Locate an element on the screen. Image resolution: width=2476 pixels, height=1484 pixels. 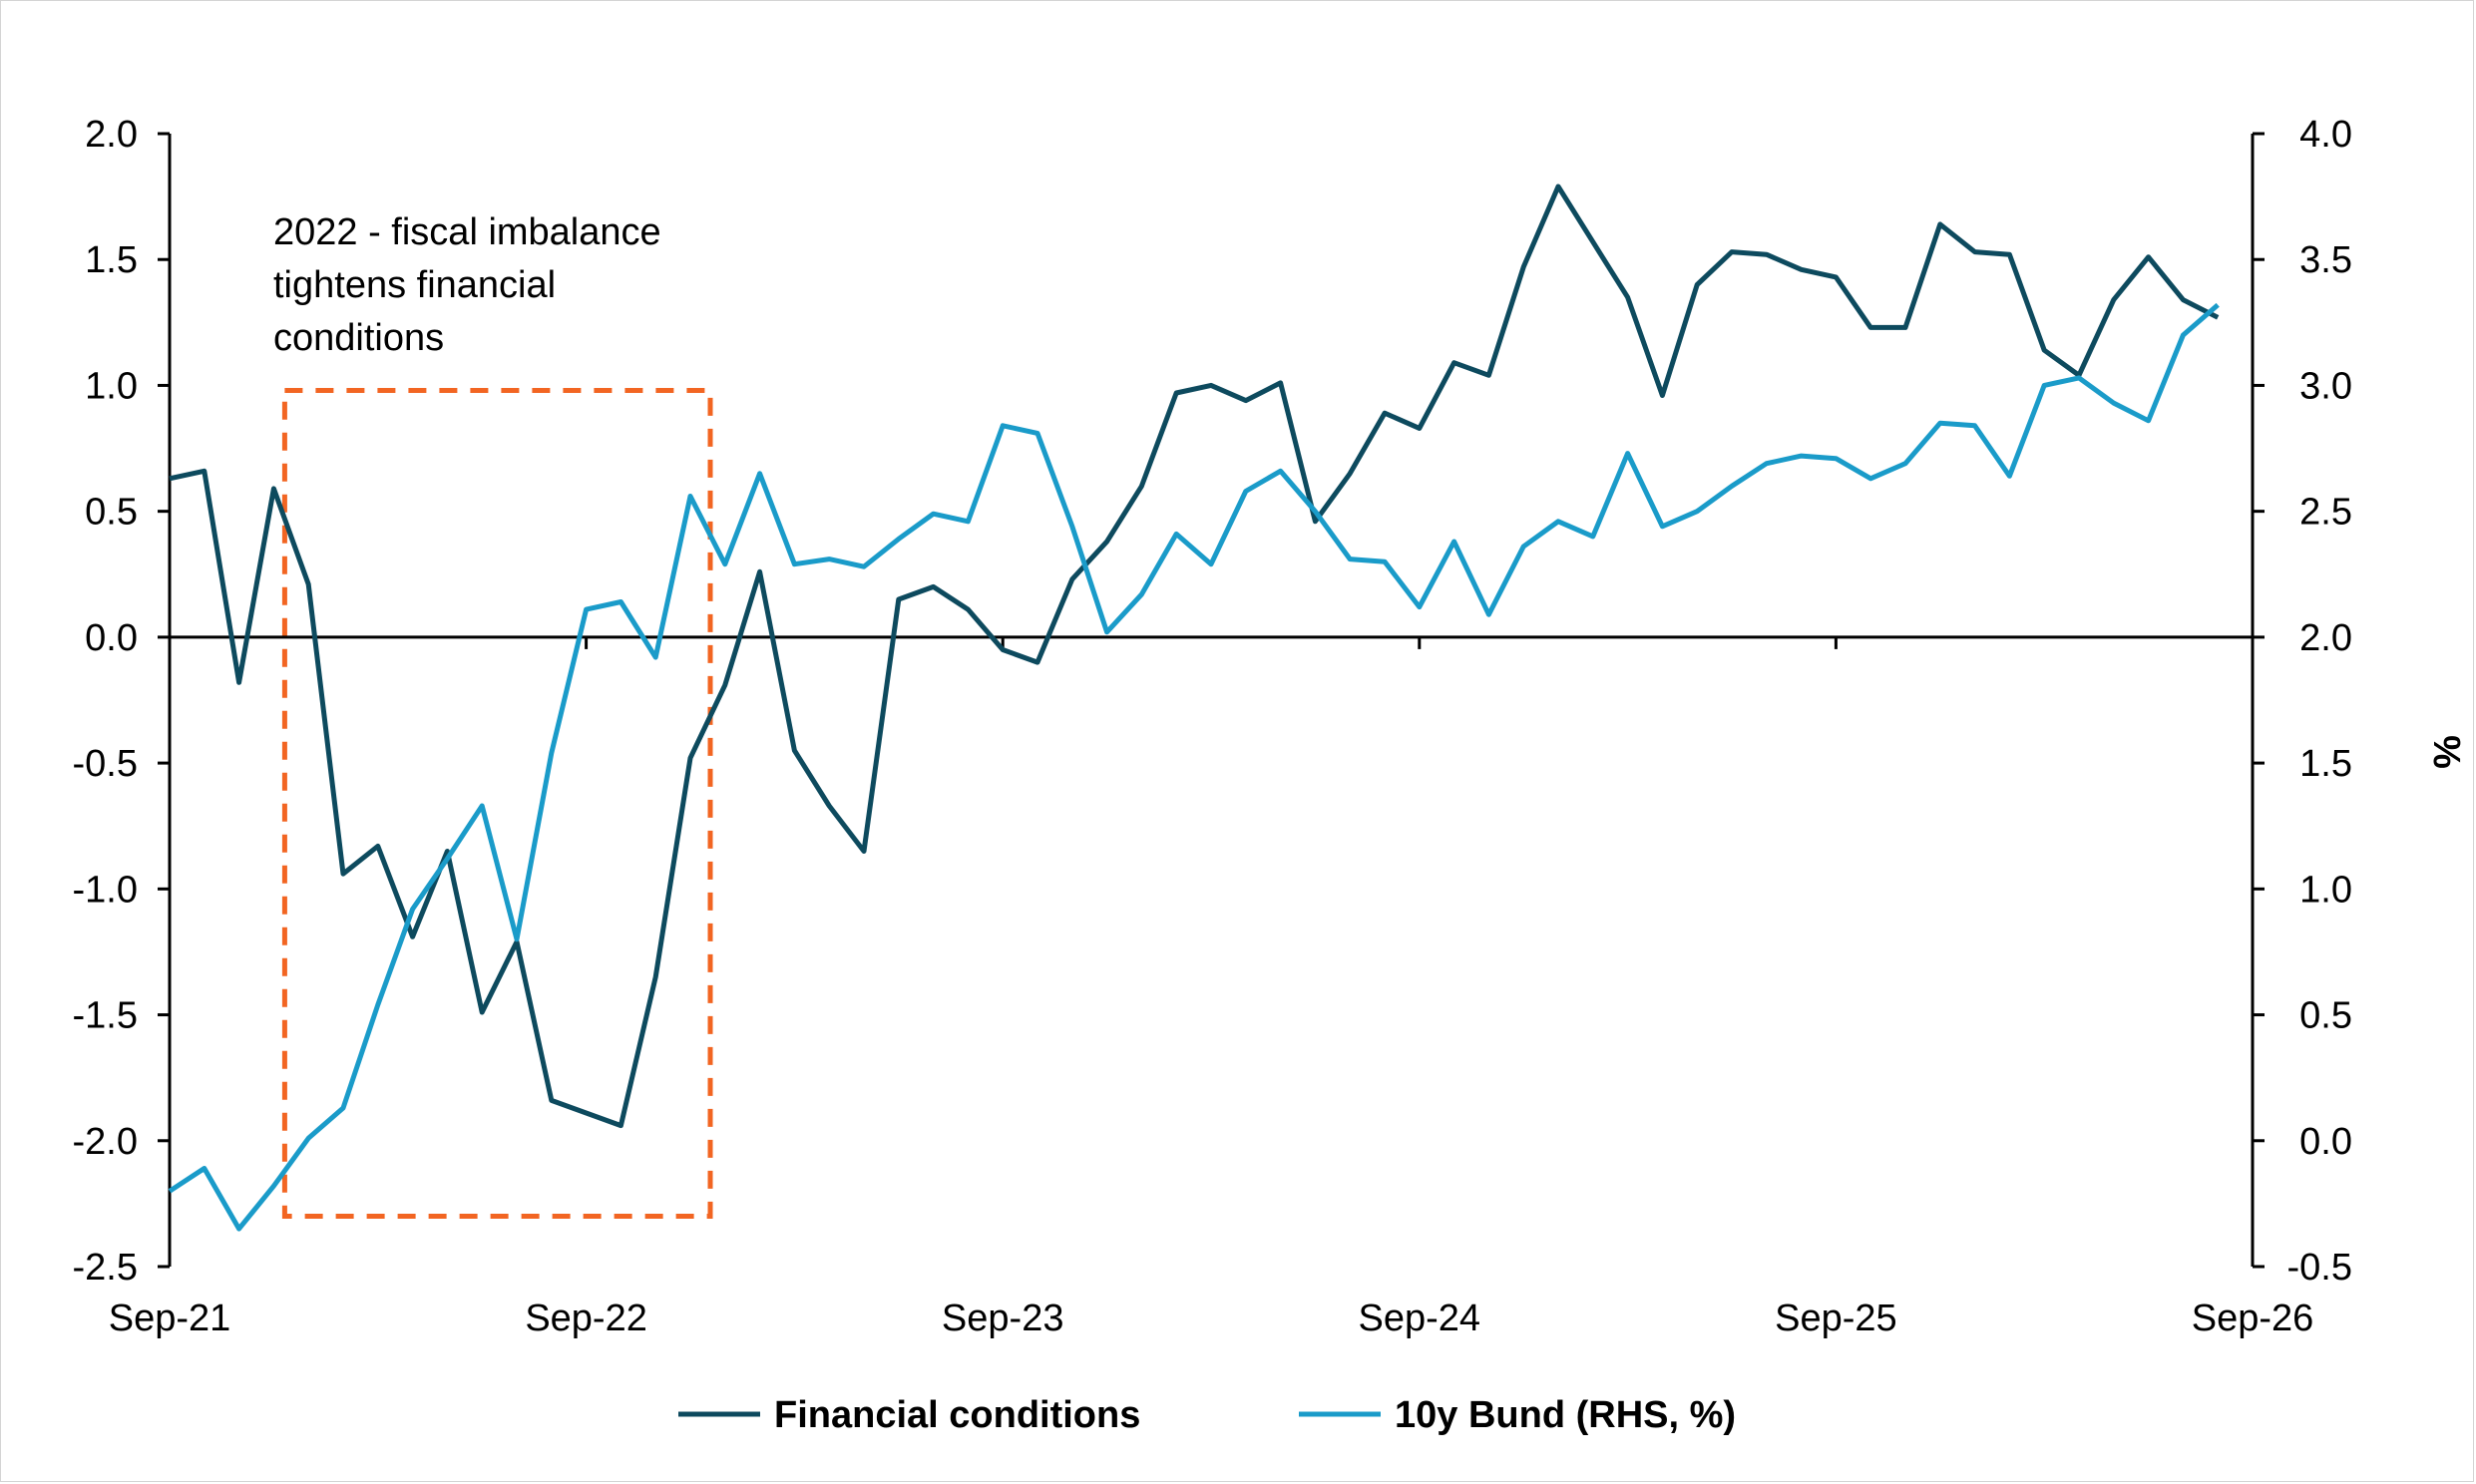
left-y-tick-label: -2.0 is located at coordinates (106, 1142).